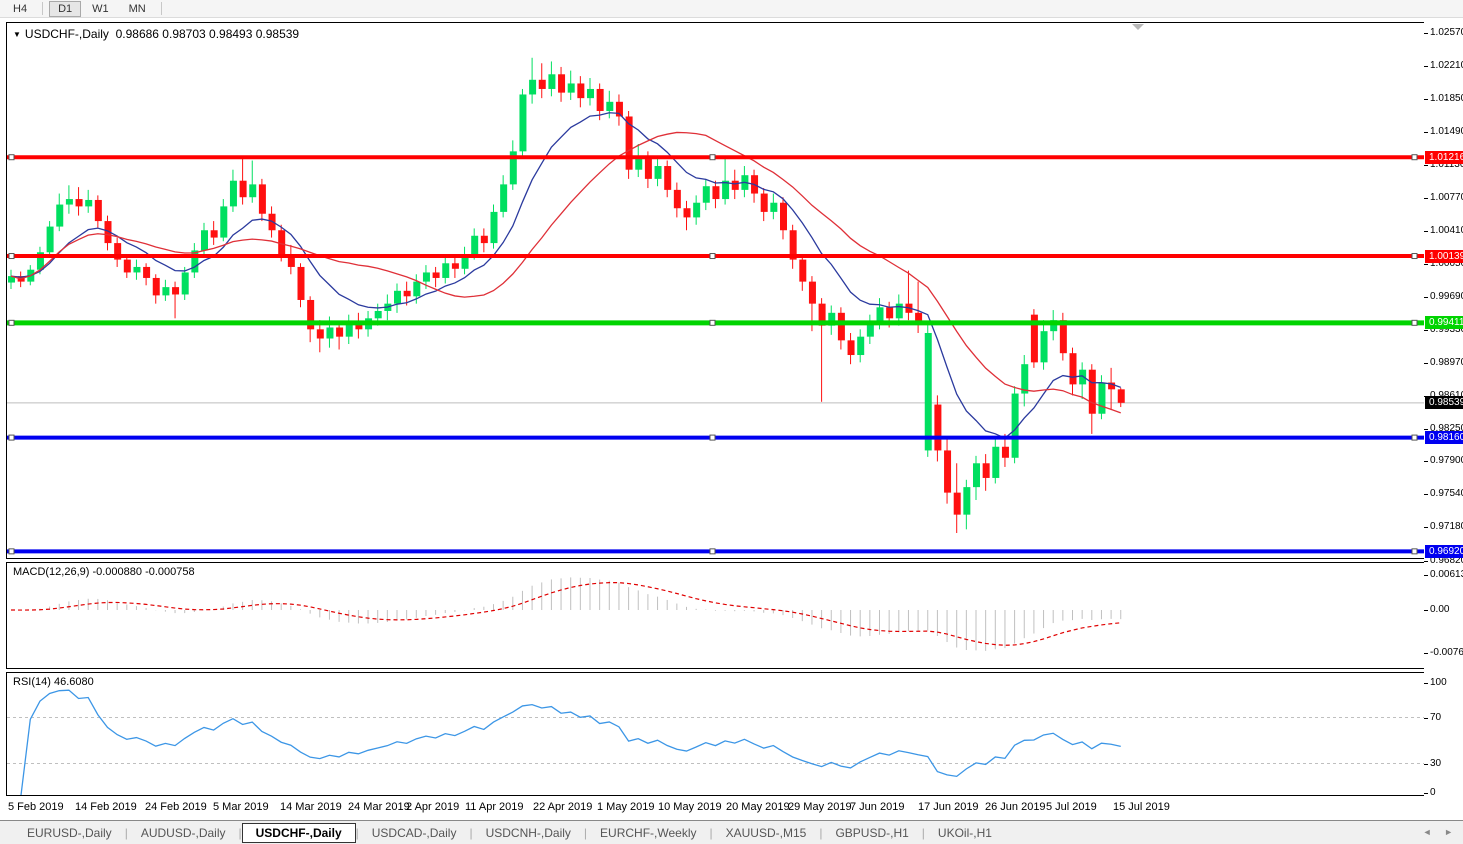 The image size is (1463, 844). Describe the element at coordinates (1141, 807) in the screenshot. I see `date-tick-label: 15 Jul 2019` at that location.